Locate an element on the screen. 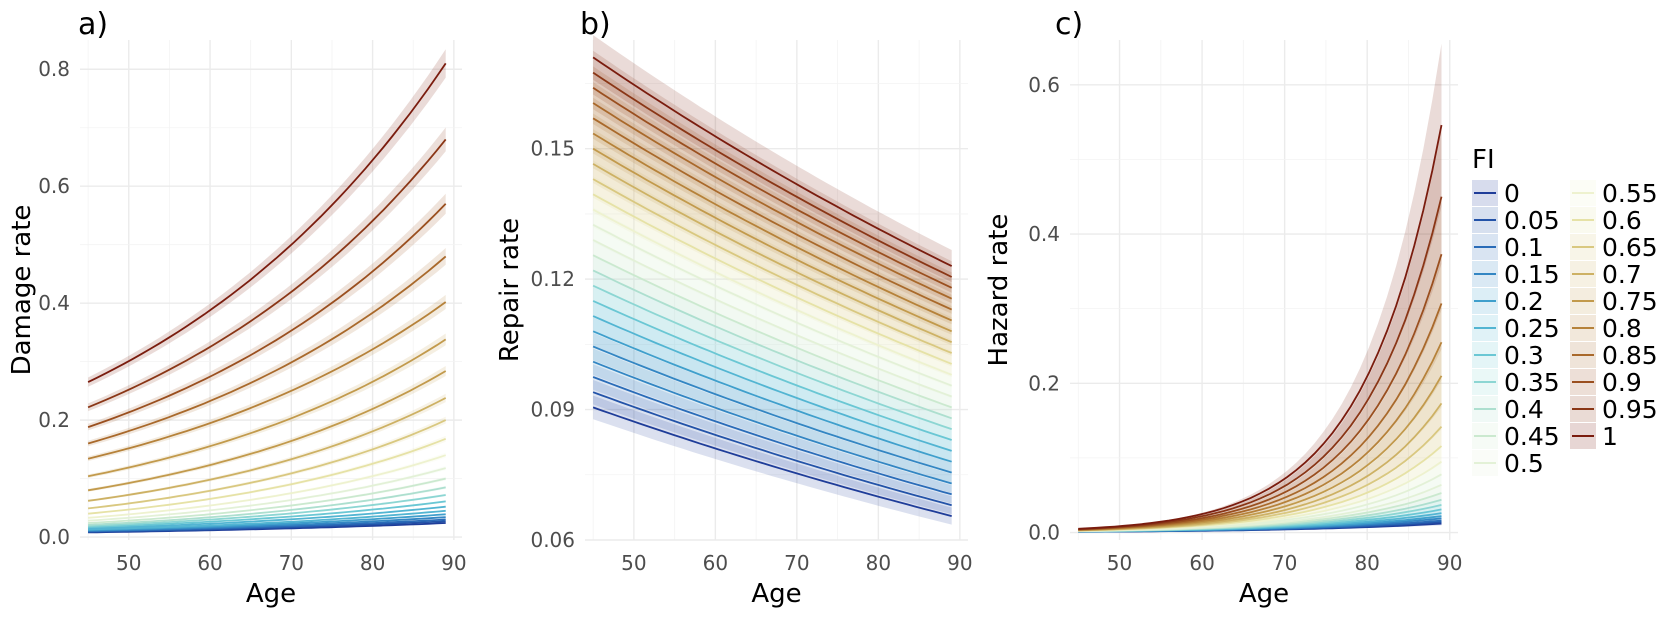  legend-entry-label: 0.7 is located at coordinates (1622, 274).